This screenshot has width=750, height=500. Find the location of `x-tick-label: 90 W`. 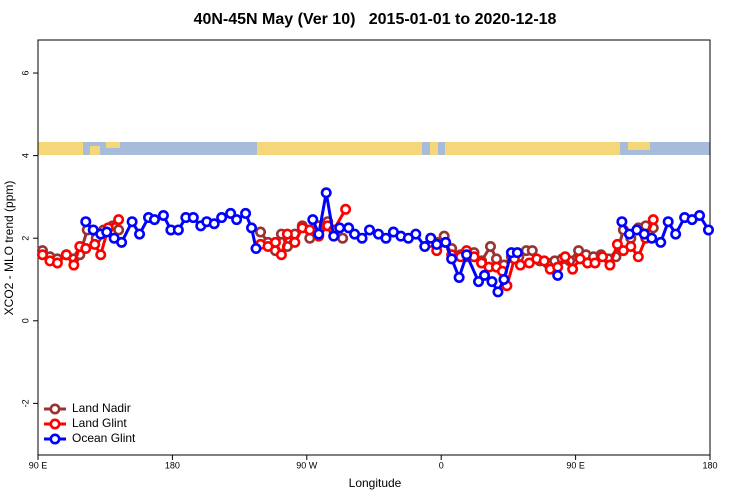

x-tick-label: 90 W is located at coordinates (307, 465).